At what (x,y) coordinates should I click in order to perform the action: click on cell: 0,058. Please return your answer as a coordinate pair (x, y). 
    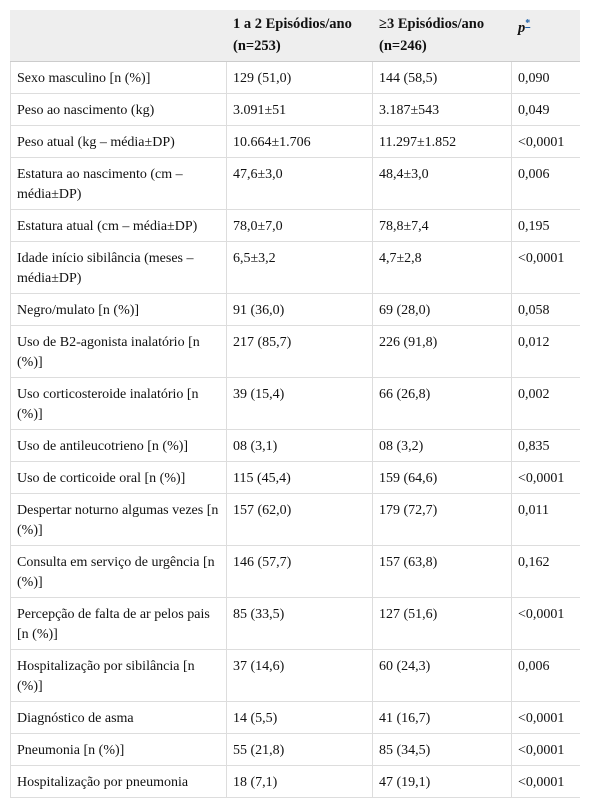
    Looking at the image, I should click on (545, 309).